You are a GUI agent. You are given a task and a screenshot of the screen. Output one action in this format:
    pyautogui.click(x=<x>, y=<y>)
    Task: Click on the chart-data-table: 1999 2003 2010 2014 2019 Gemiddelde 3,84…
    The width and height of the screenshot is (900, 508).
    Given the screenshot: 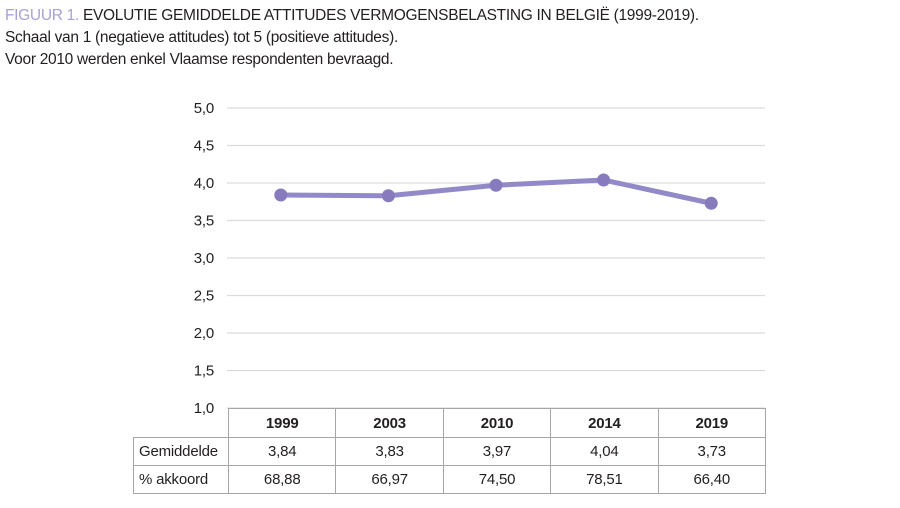 What is the action you would take?
    pyautogui.click(x=449, y=451)
    